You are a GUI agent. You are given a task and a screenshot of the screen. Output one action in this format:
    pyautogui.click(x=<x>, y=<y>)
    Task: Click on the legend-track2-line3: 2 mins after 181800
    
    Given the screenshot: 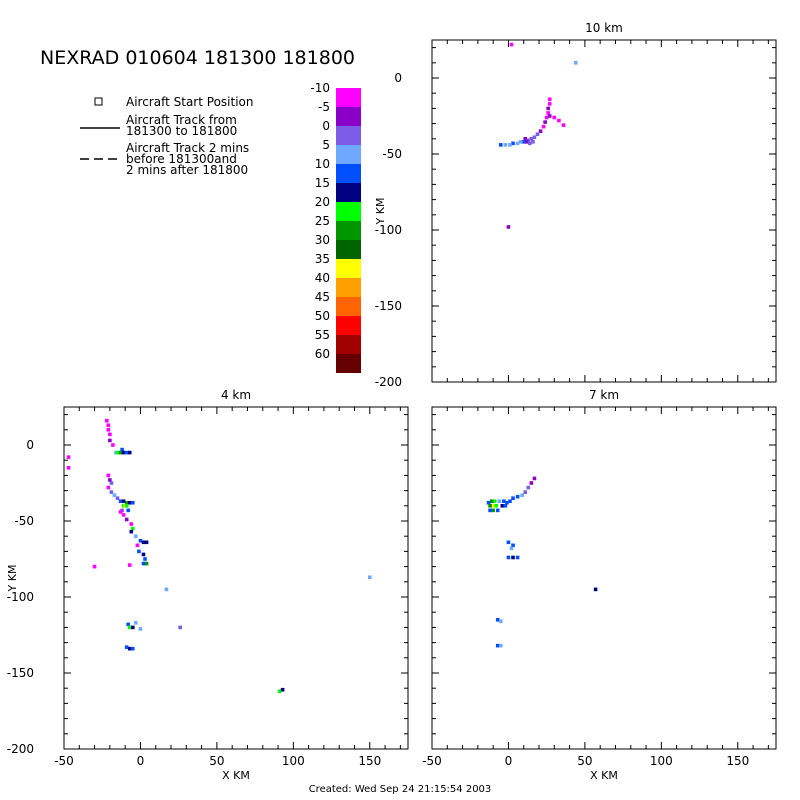 What is the action you would take?
    pyautogui.click(x=187, y=170)
    